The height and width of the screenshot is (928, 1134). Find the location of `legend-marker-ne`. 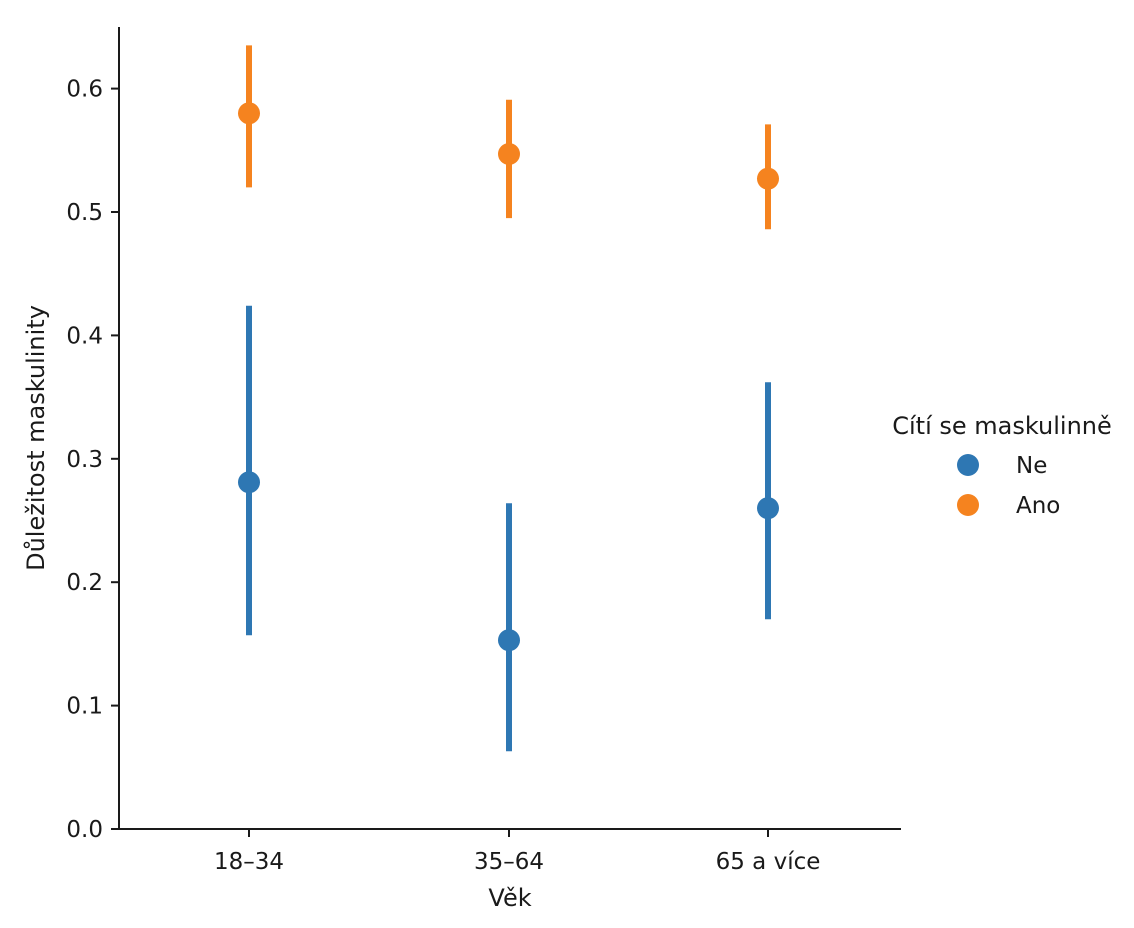

legend-marker-ne is located at coordinates (968, 465).